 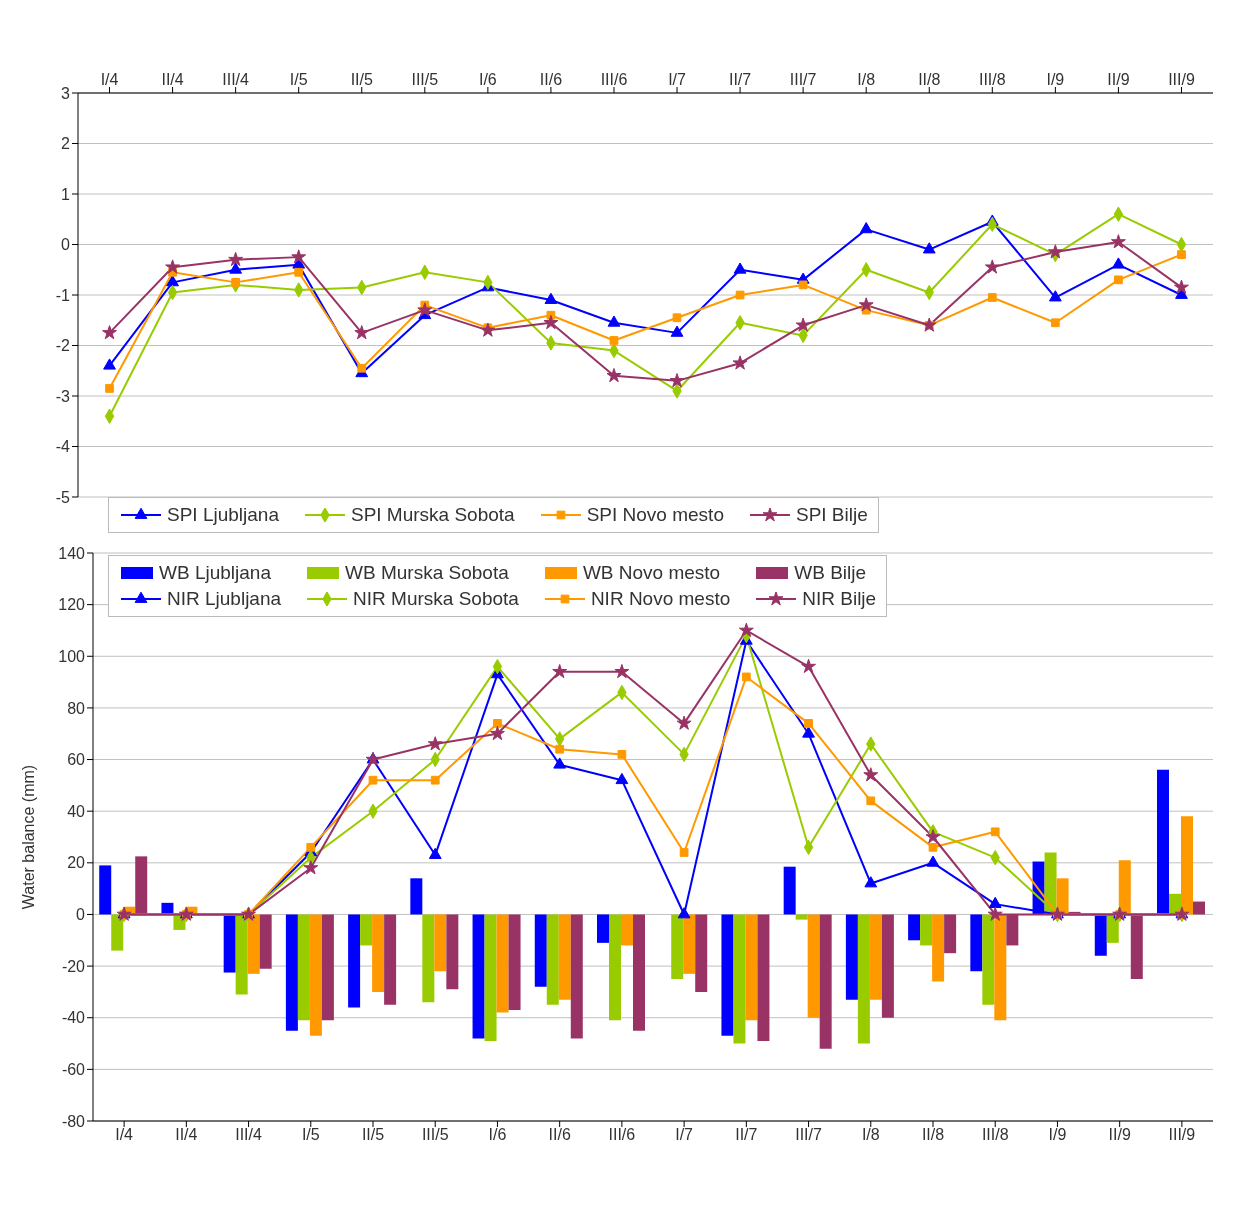 What do you see at coordinates (660, 599) in the screenshot?
I see `legend-label: NIR Novo mesto` at bounding box center [660, 599].